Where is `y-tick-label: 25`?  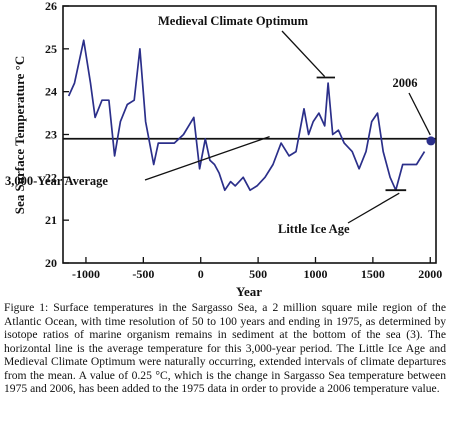 y-tick-label: 25 is located at coordinates (51, 49).